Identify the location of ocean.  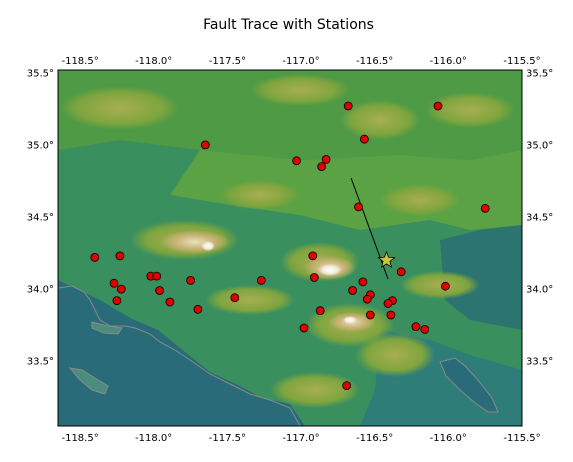
(181, 353).